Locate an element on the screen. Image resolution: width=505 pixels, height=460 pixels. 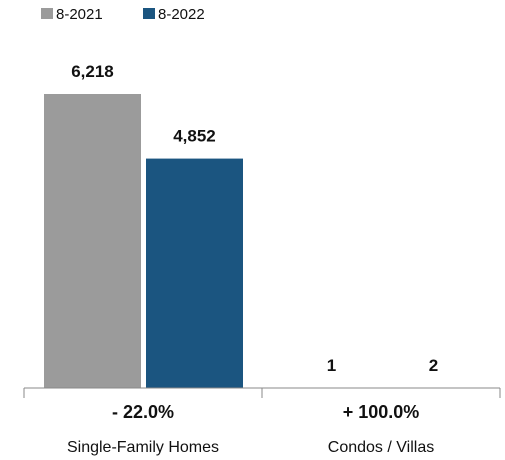
legend-label-8-2022: 8-2022 is located at coordinates (181, 14).